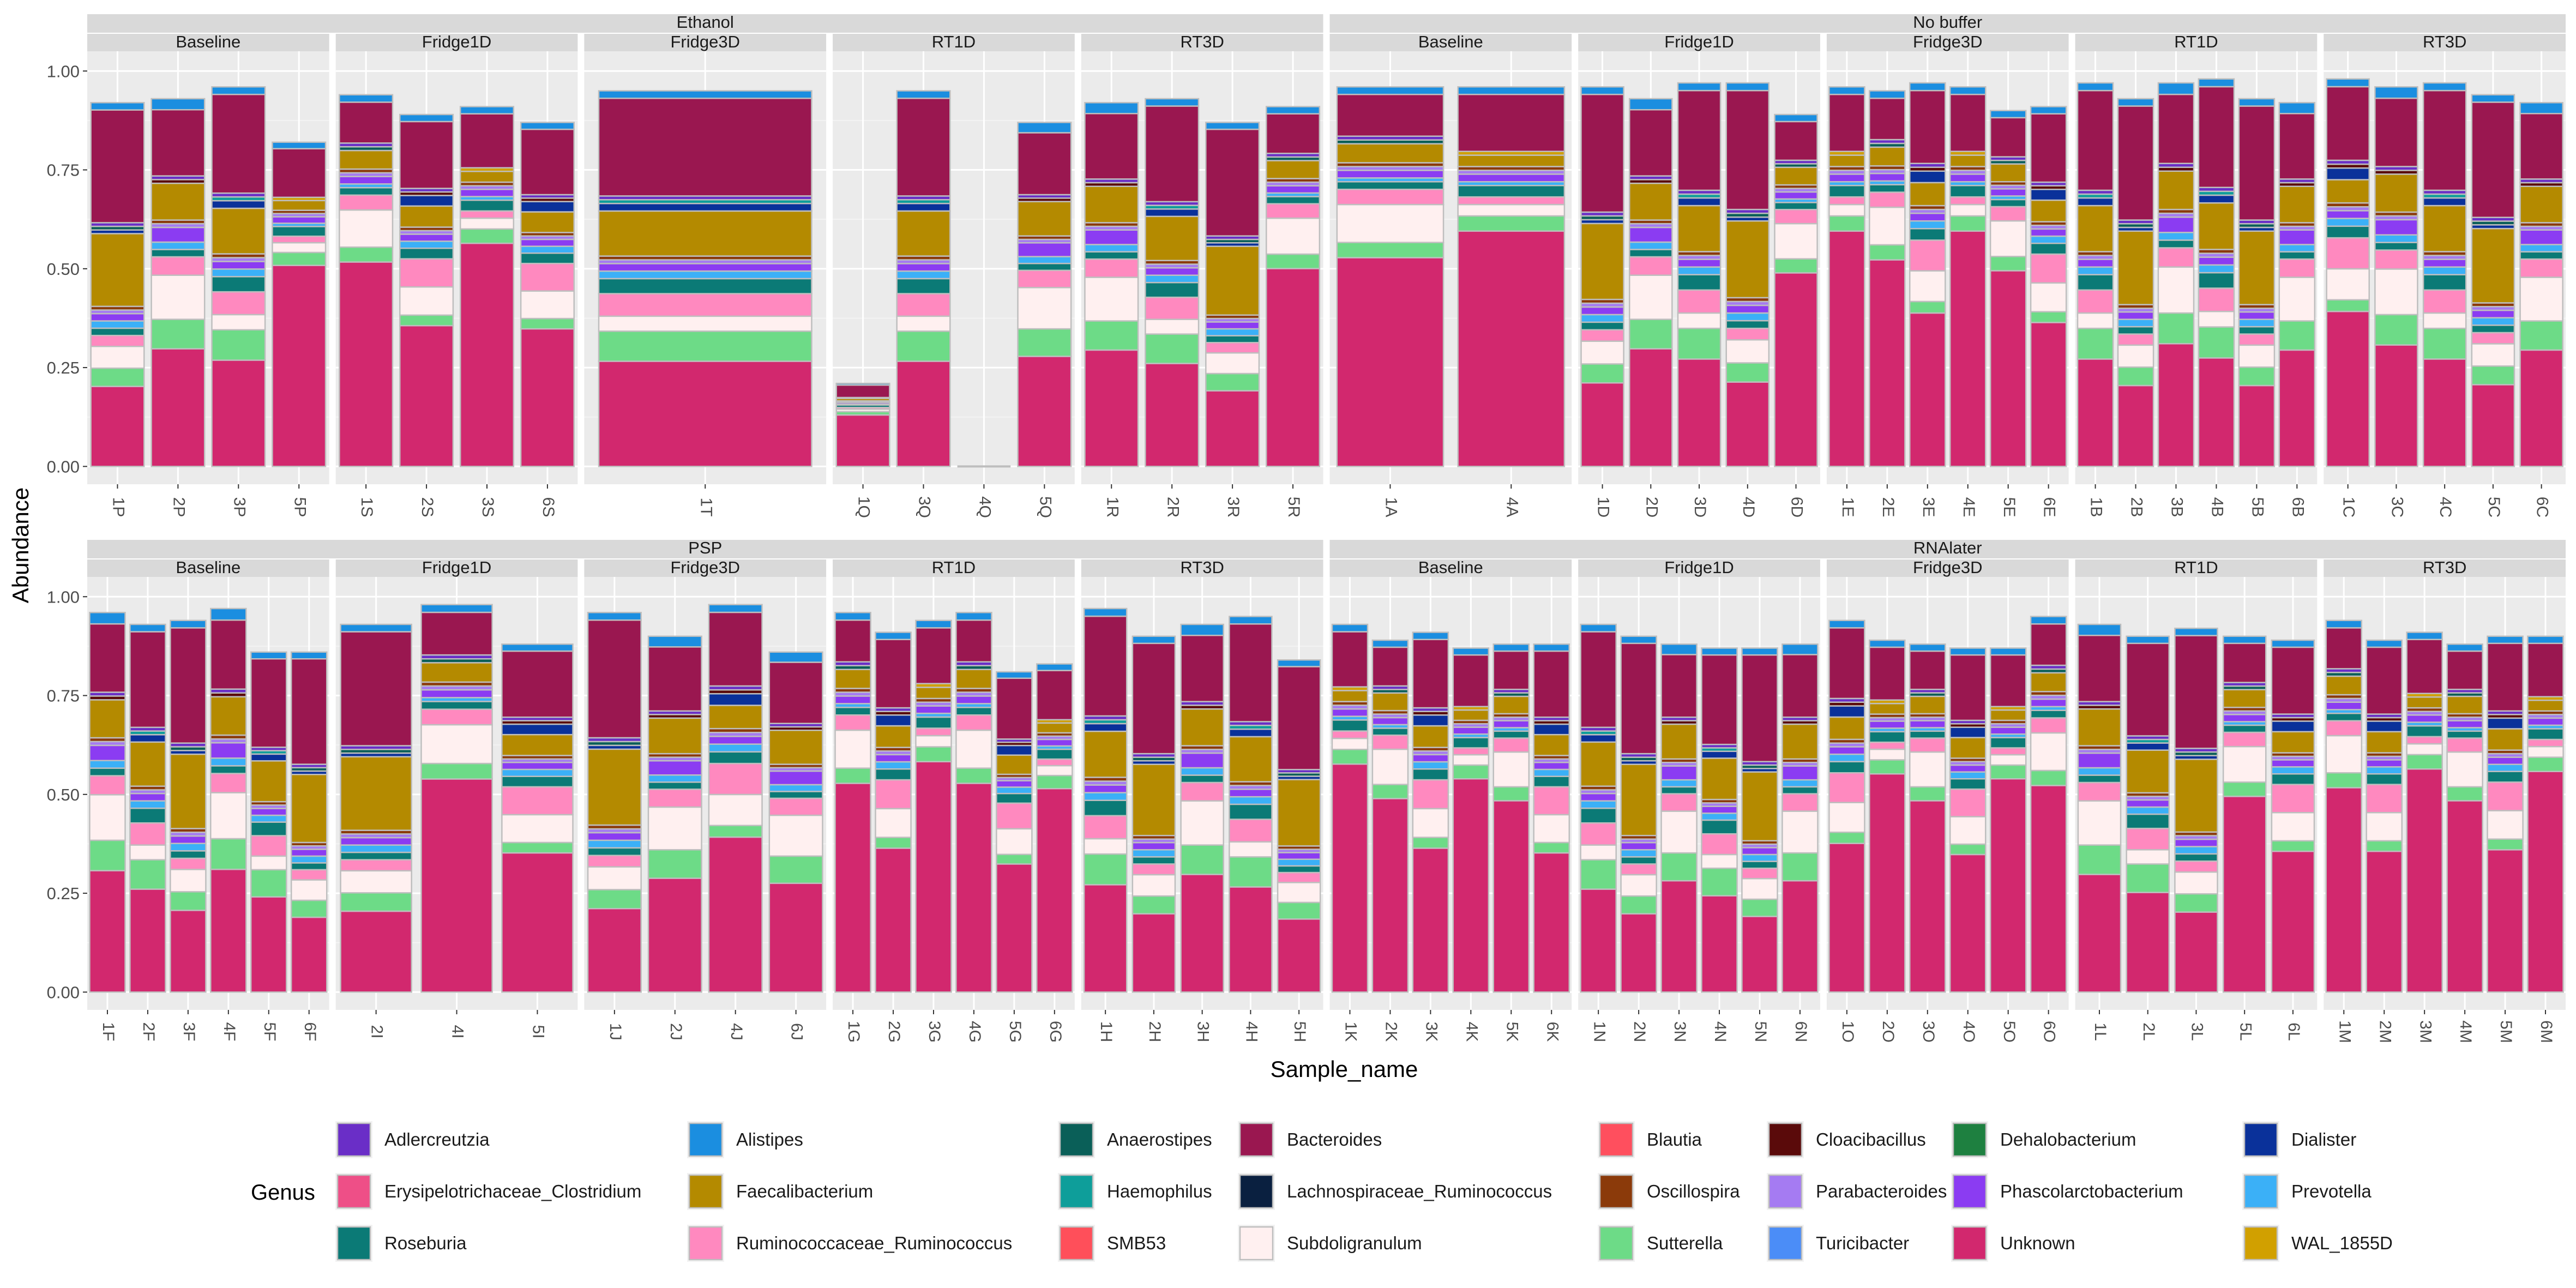 The width and height of the screenshot is (2576, 1288). Describe the element at coordinates (412, 1139) in the screenshot. I see `legend-item: Adlercreutzia` at that location.